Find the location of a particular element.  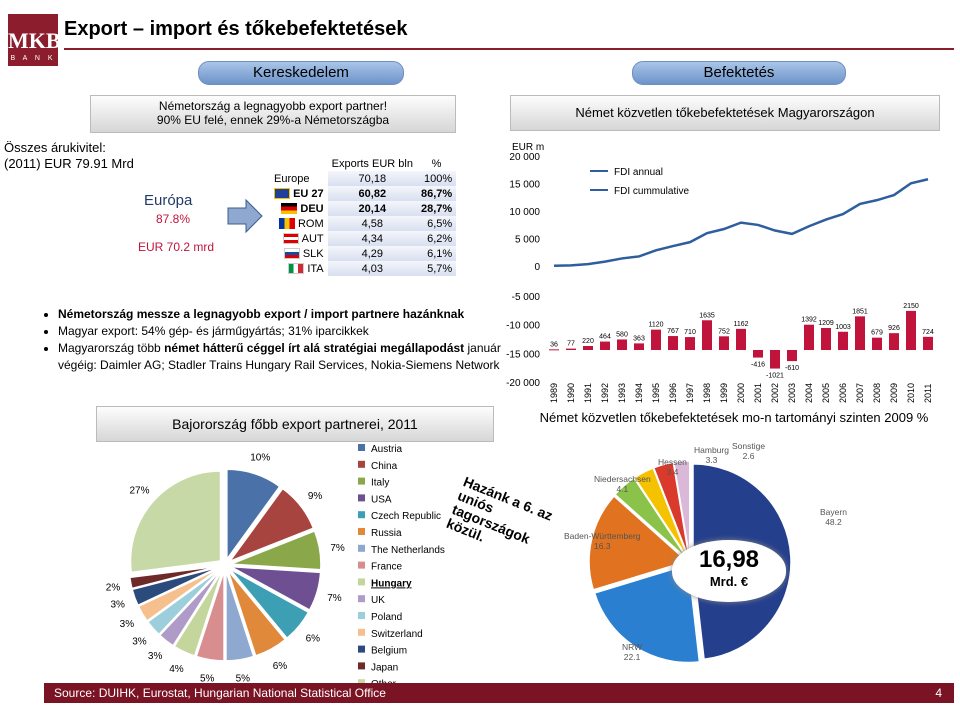

fdi-bar-label: 77 is located at coordinates (571, 344).